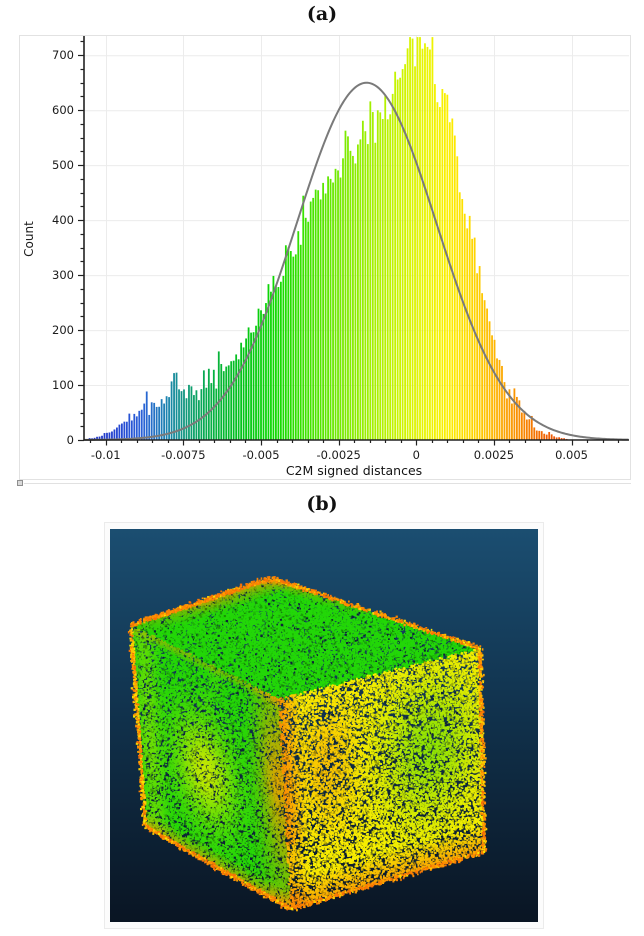 The height and width of the screenshot is (936, 644). Describe the element at coordinates (63, 165) in the screenshot. I see `y-tick-label: 500` at that location.